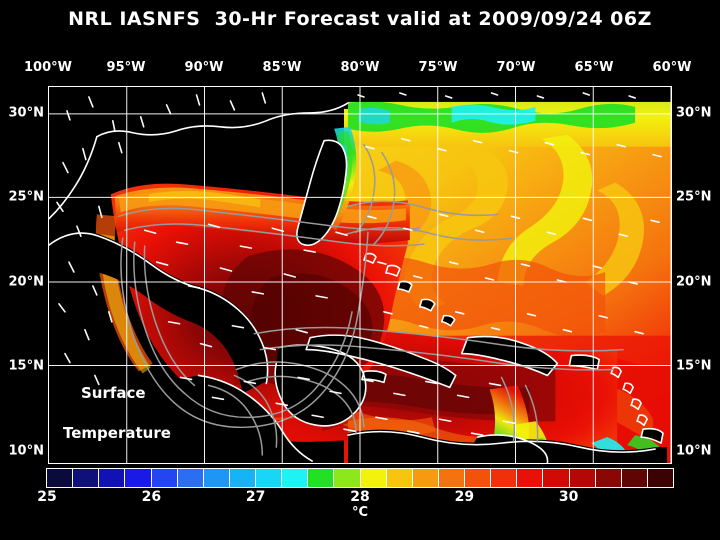 This screenshot has height=540, width=720. Describe the element at coordinates (26, 282) in the screenshot. I see `lat-label-left-2: 20°N` at that location.